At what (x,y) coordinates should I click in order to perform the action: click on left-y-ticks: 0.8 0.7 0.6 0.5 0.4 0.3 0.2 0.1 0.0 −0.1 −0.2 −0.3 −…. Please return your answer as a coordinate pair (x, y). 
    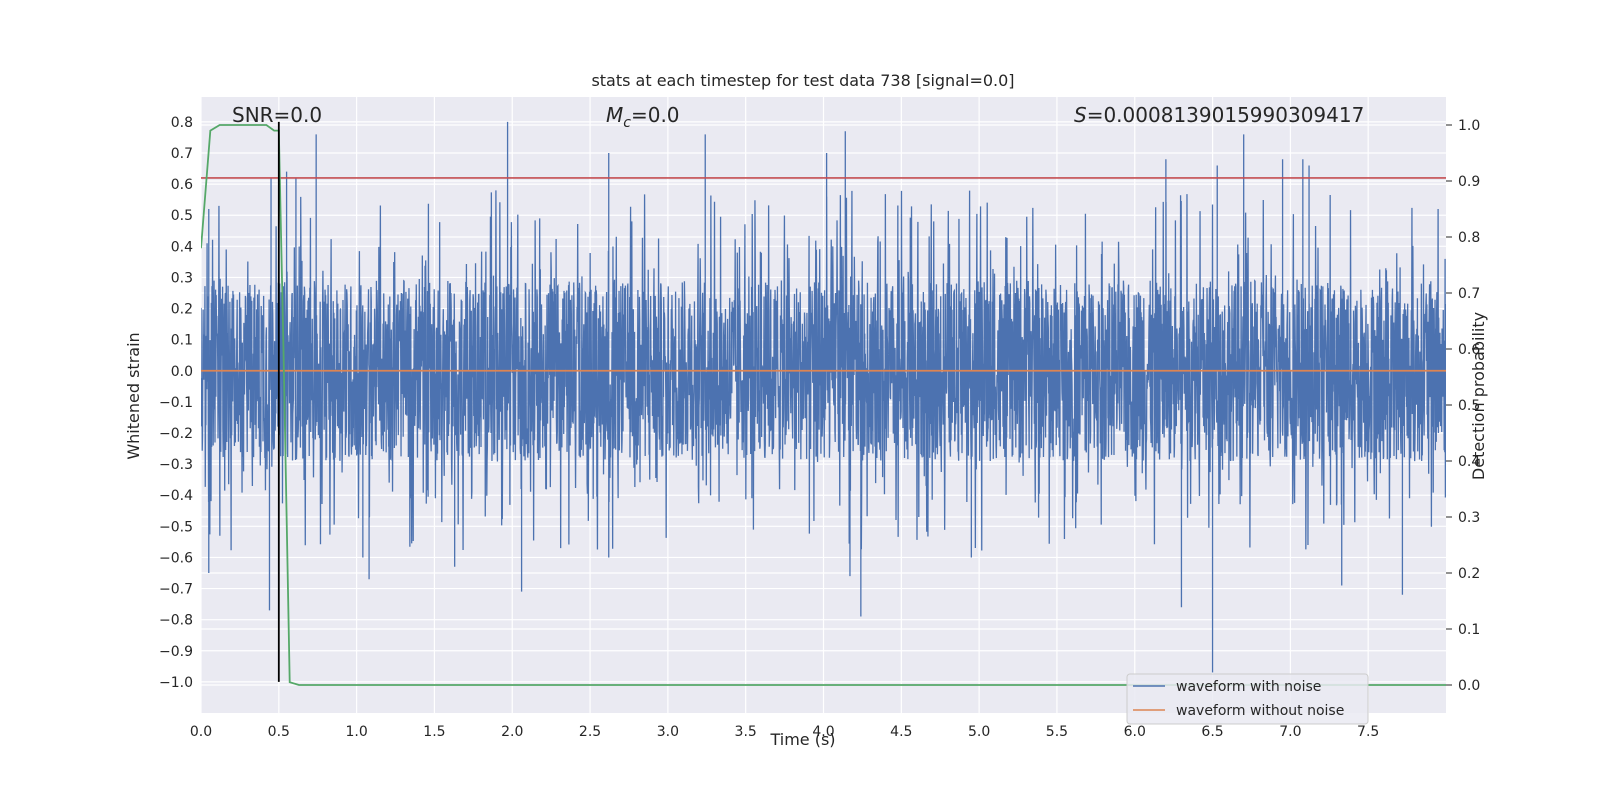
    Looking at the image, I should click on (176, 403).